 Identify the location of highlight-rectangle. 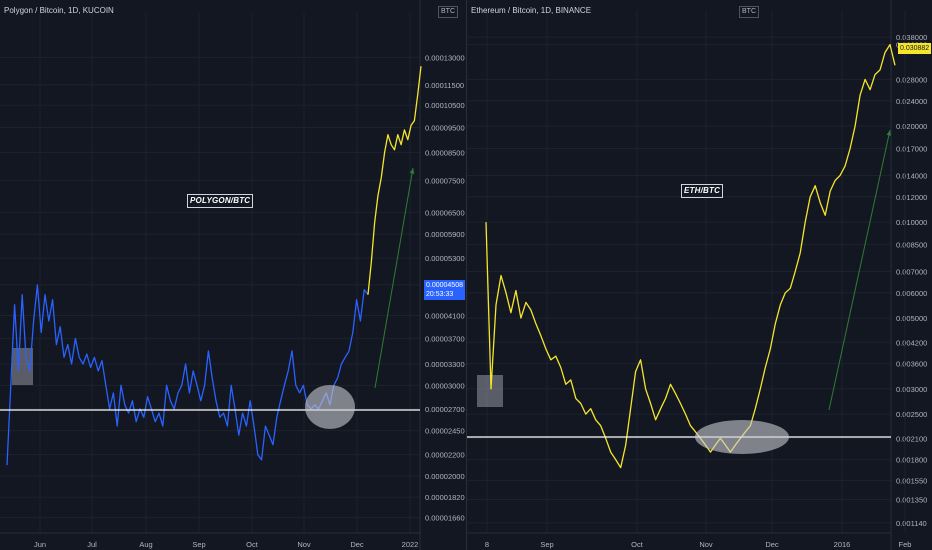
(490, 391).